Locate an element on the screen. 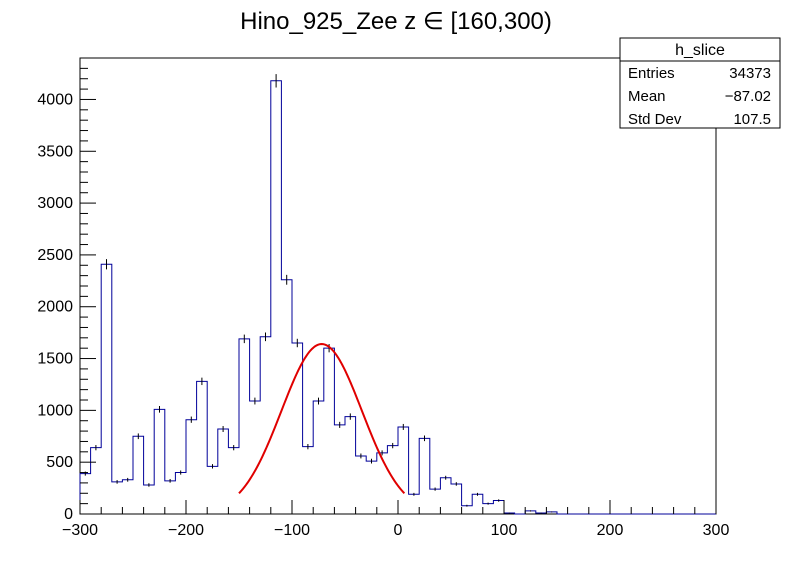 This screenshot has width=796, height=572. x-tick-label: 300 is located at coordinates (716, 530).